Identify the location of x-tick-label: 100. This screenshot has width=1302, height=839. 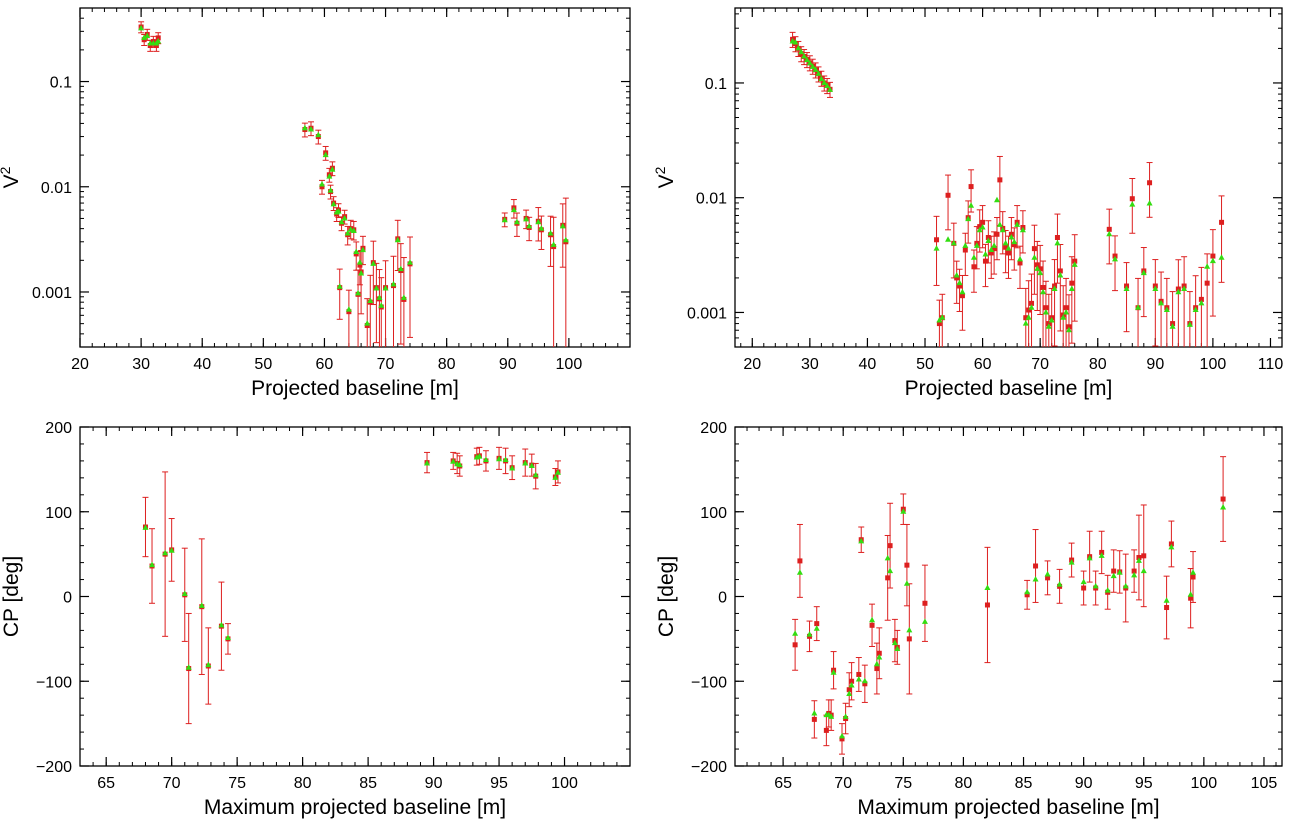
(1204, 783).